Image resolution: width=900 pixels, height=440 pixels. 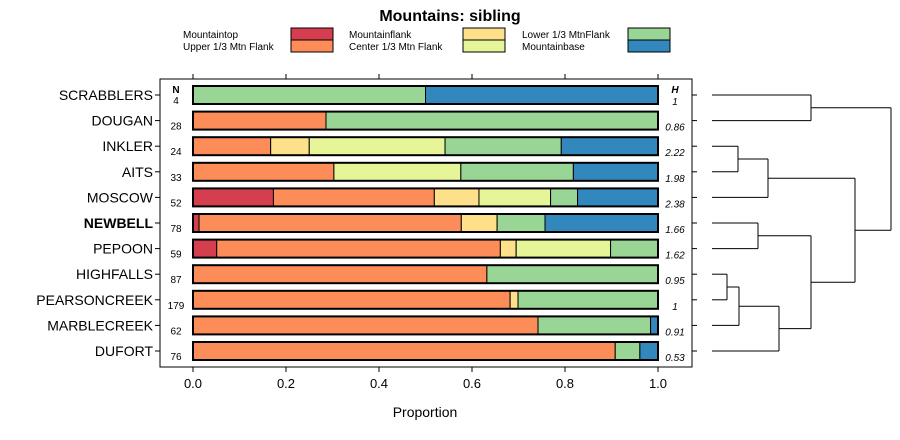 I want to click on row-n-marblecreek: 62, so click(x=176, y=331).